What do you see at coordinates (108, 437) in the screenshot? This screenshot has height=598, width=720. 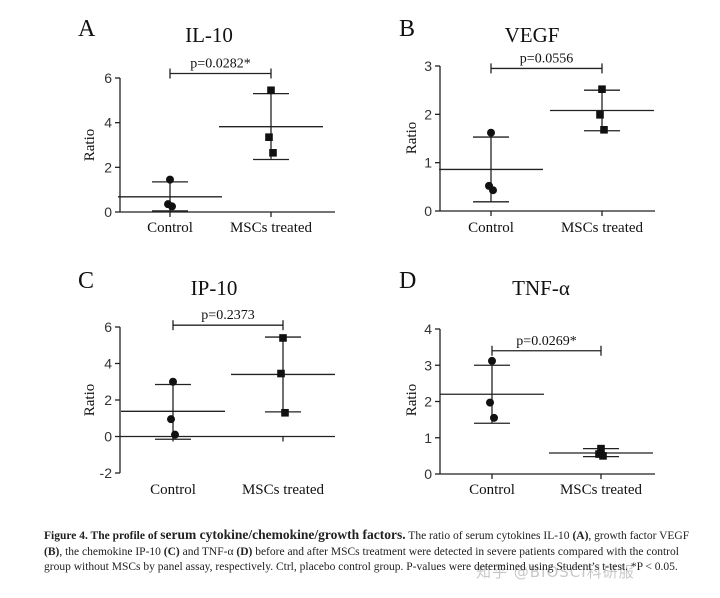 I see `panel-c-y-tick-label: 0` at bounding box center [108, 437].